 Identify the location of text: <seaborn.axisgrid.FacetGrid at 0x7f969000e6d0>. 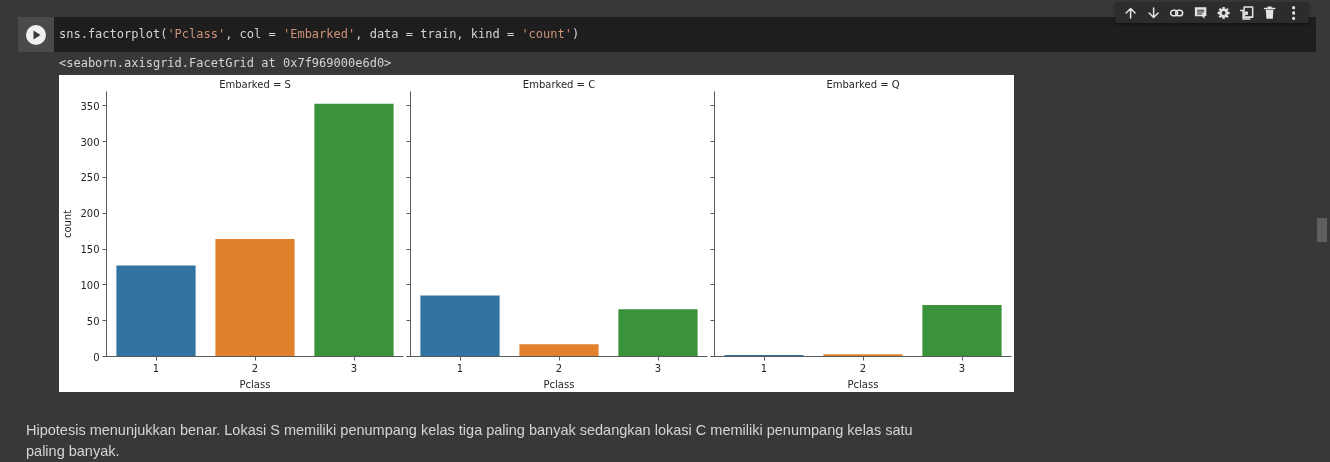
(225, 63).